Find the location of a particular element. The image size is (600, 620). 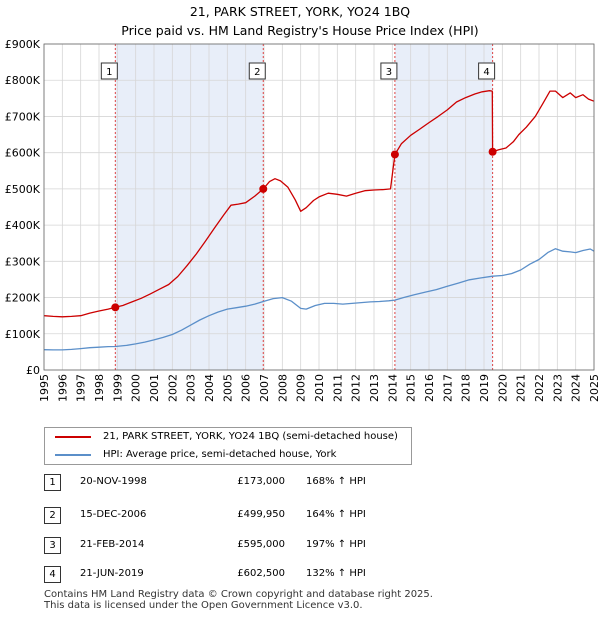

x-tick-label: 2019 is located at coordinates (484, 388).